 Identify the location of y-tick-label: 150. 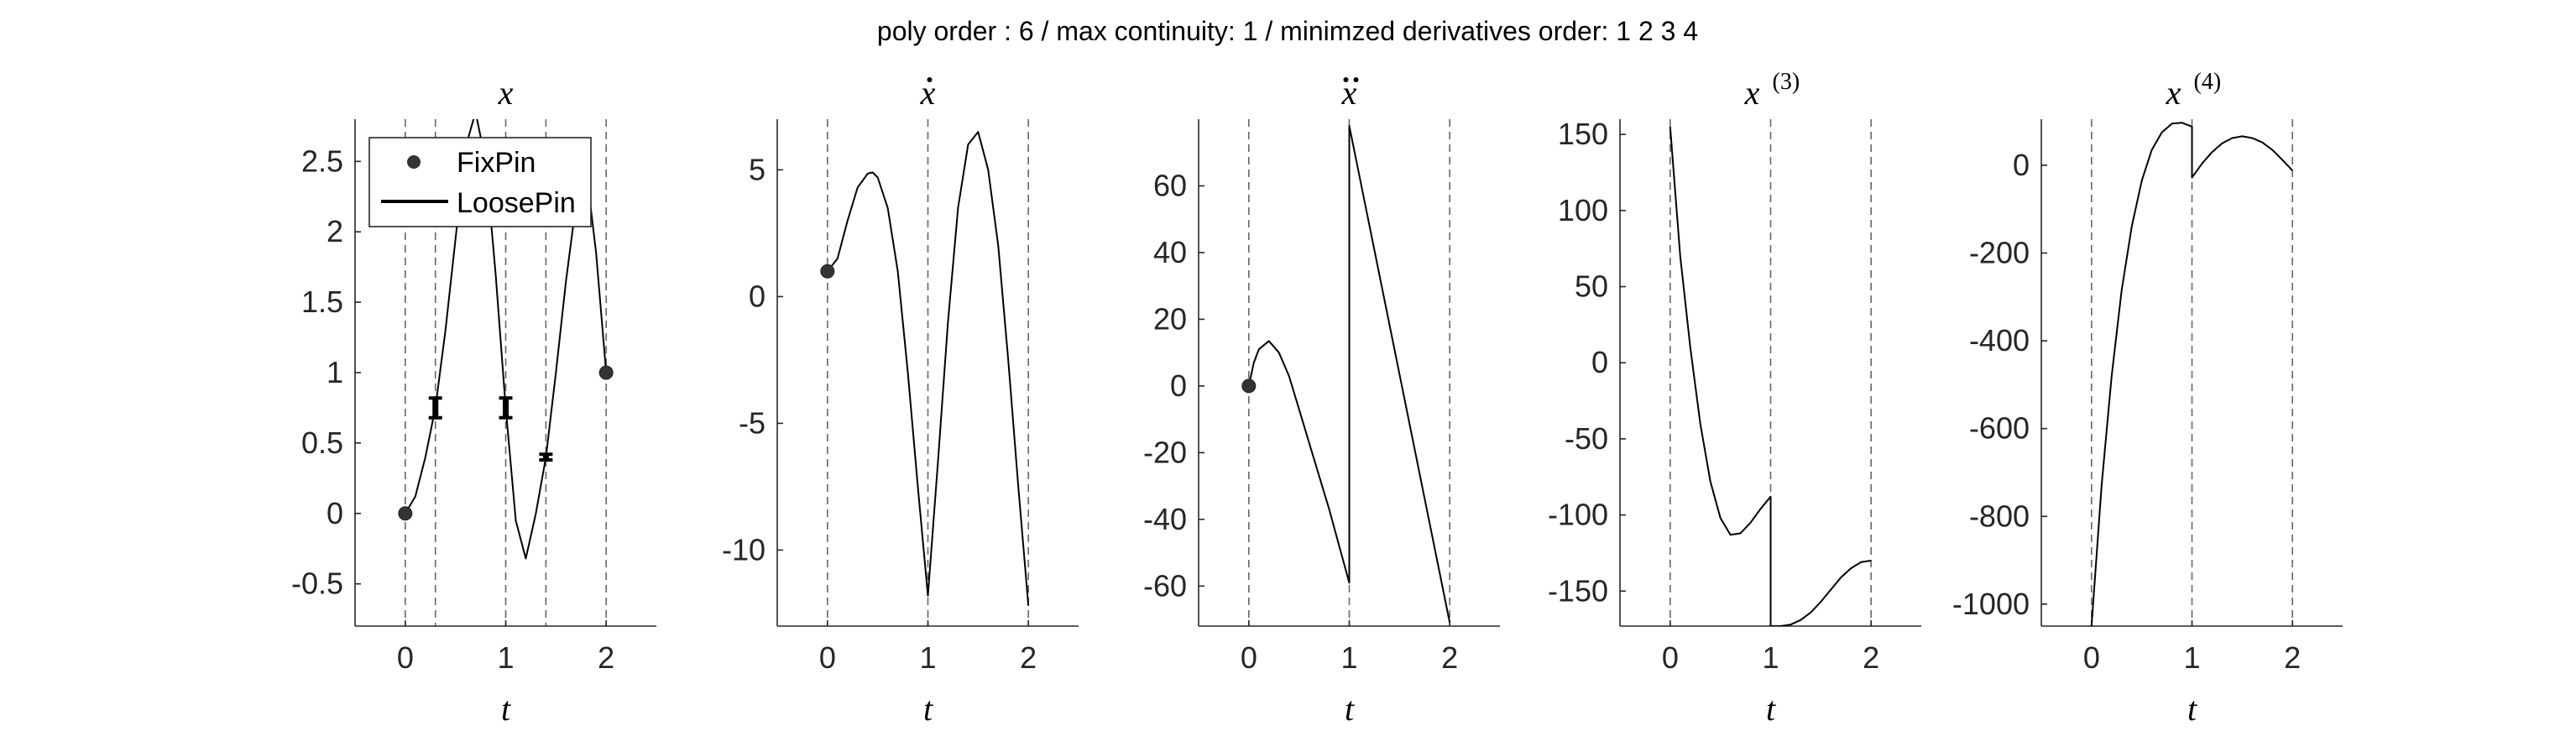
(1583, 134).